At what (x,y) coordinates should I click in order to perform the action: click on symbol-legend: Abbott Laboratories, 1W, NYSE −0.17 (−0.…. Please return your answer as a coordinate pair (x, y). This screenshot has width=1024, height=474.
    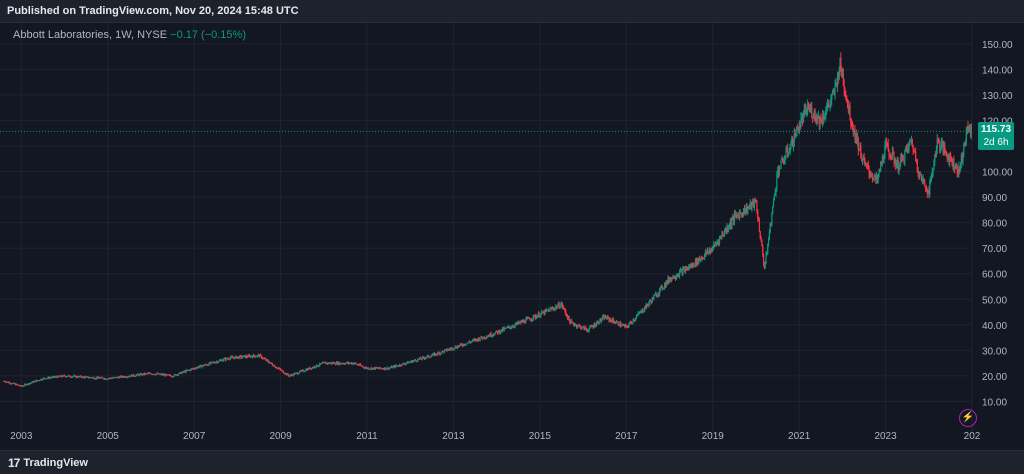
    Looking at the image, I should click on (129, 35).